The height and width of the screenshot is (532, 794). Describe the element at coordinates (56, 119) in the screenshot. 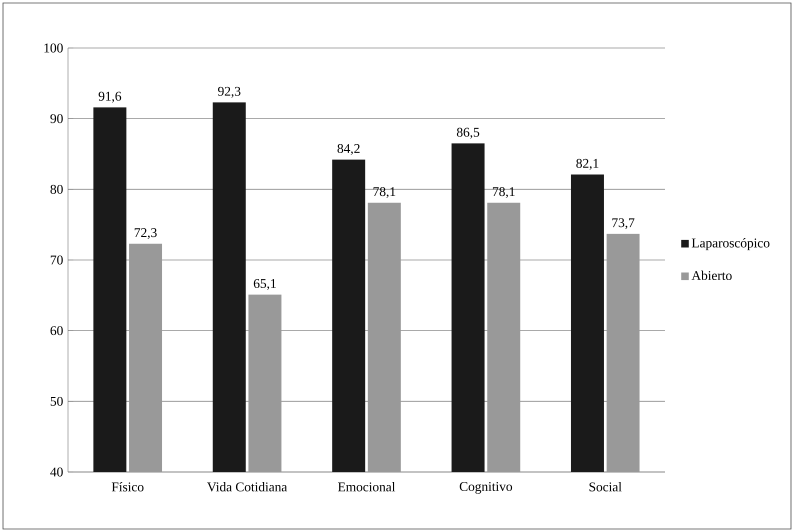

I see `y-tick-label: 90` at that location.